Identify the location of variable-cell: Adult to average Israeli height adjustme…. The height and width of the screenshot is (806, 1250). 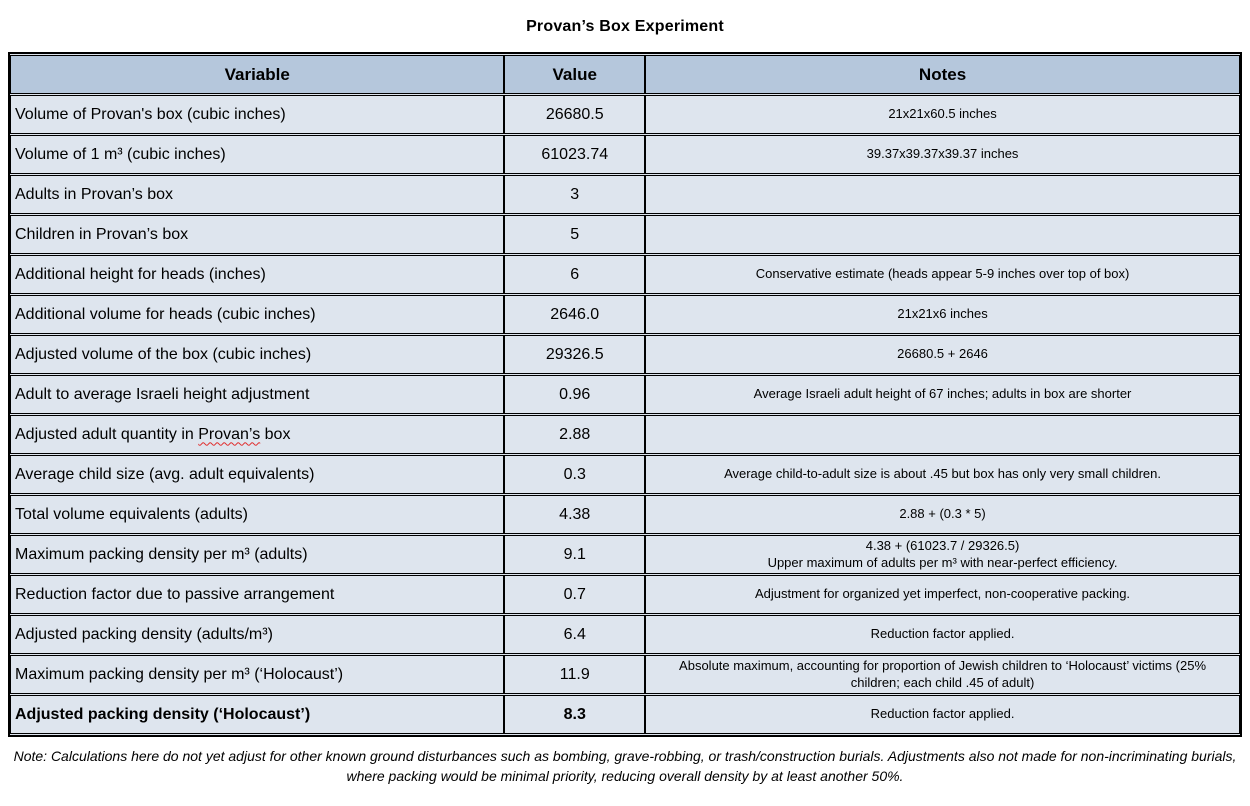
(257, 394).